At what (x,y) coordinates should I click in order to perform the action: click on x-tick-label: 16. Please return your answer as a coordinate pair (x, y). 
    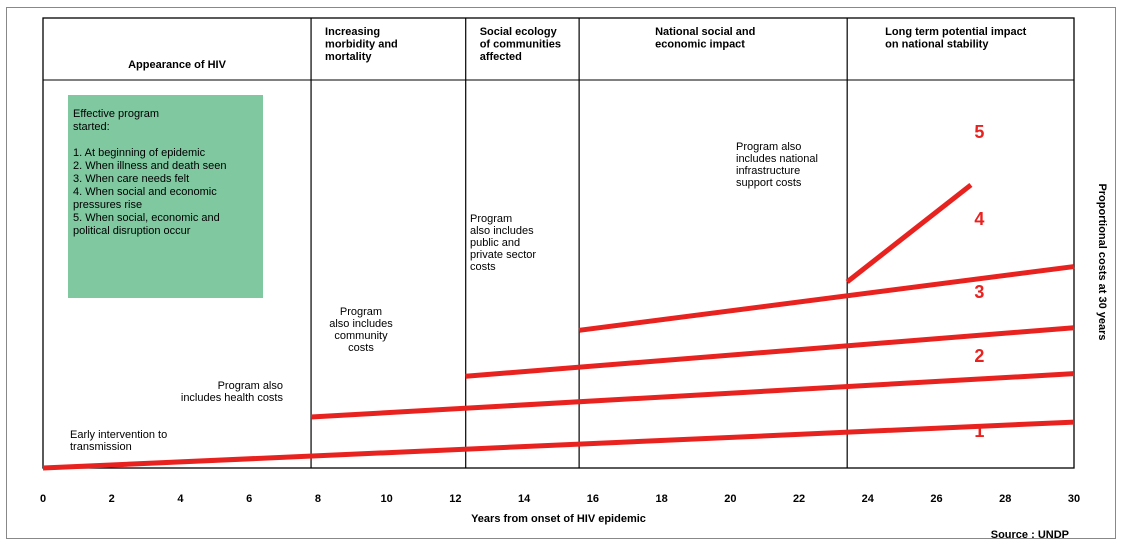
    Looking at the image, I should click on (593, 499).